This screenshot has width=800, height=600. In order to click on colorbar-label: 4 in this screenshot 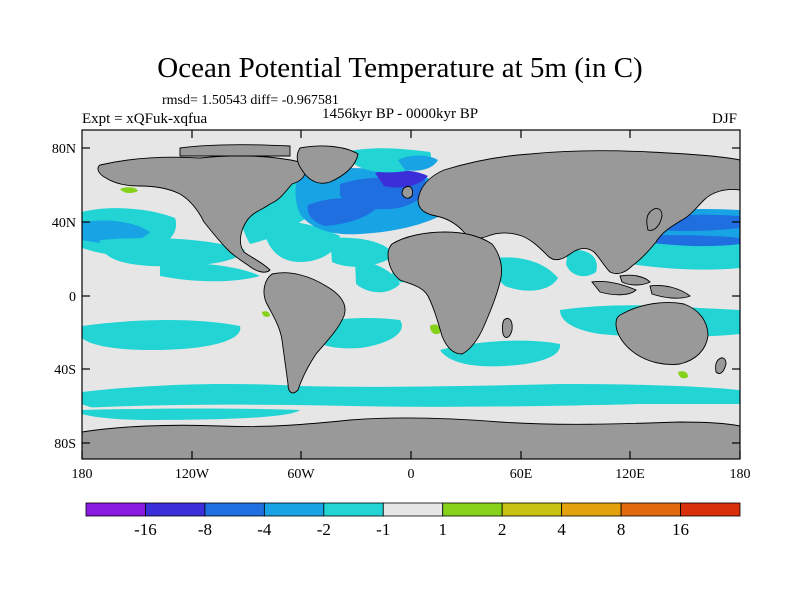, I will do `click(561, 529)`.